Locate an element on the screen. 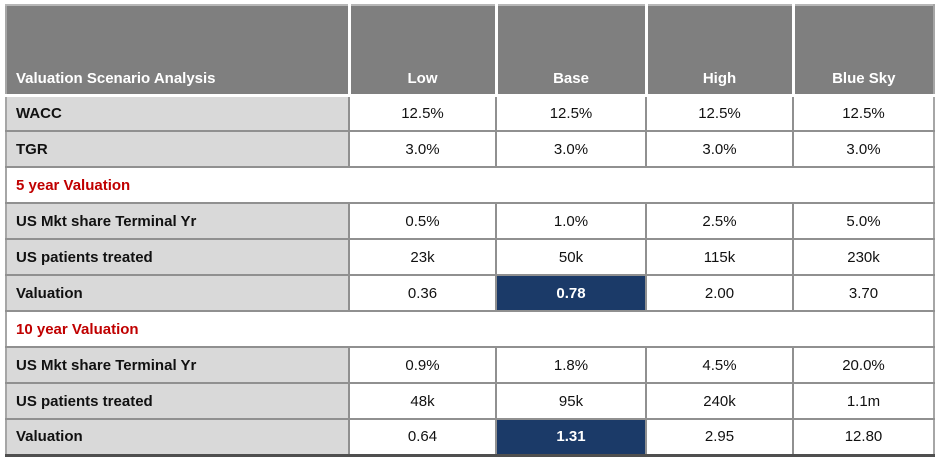 This screenshot has height=470, width=948. table-row-valuation-10yr: Valuation 0.64 1.31 2.95 12.80 is located at coordinates (470, 437).